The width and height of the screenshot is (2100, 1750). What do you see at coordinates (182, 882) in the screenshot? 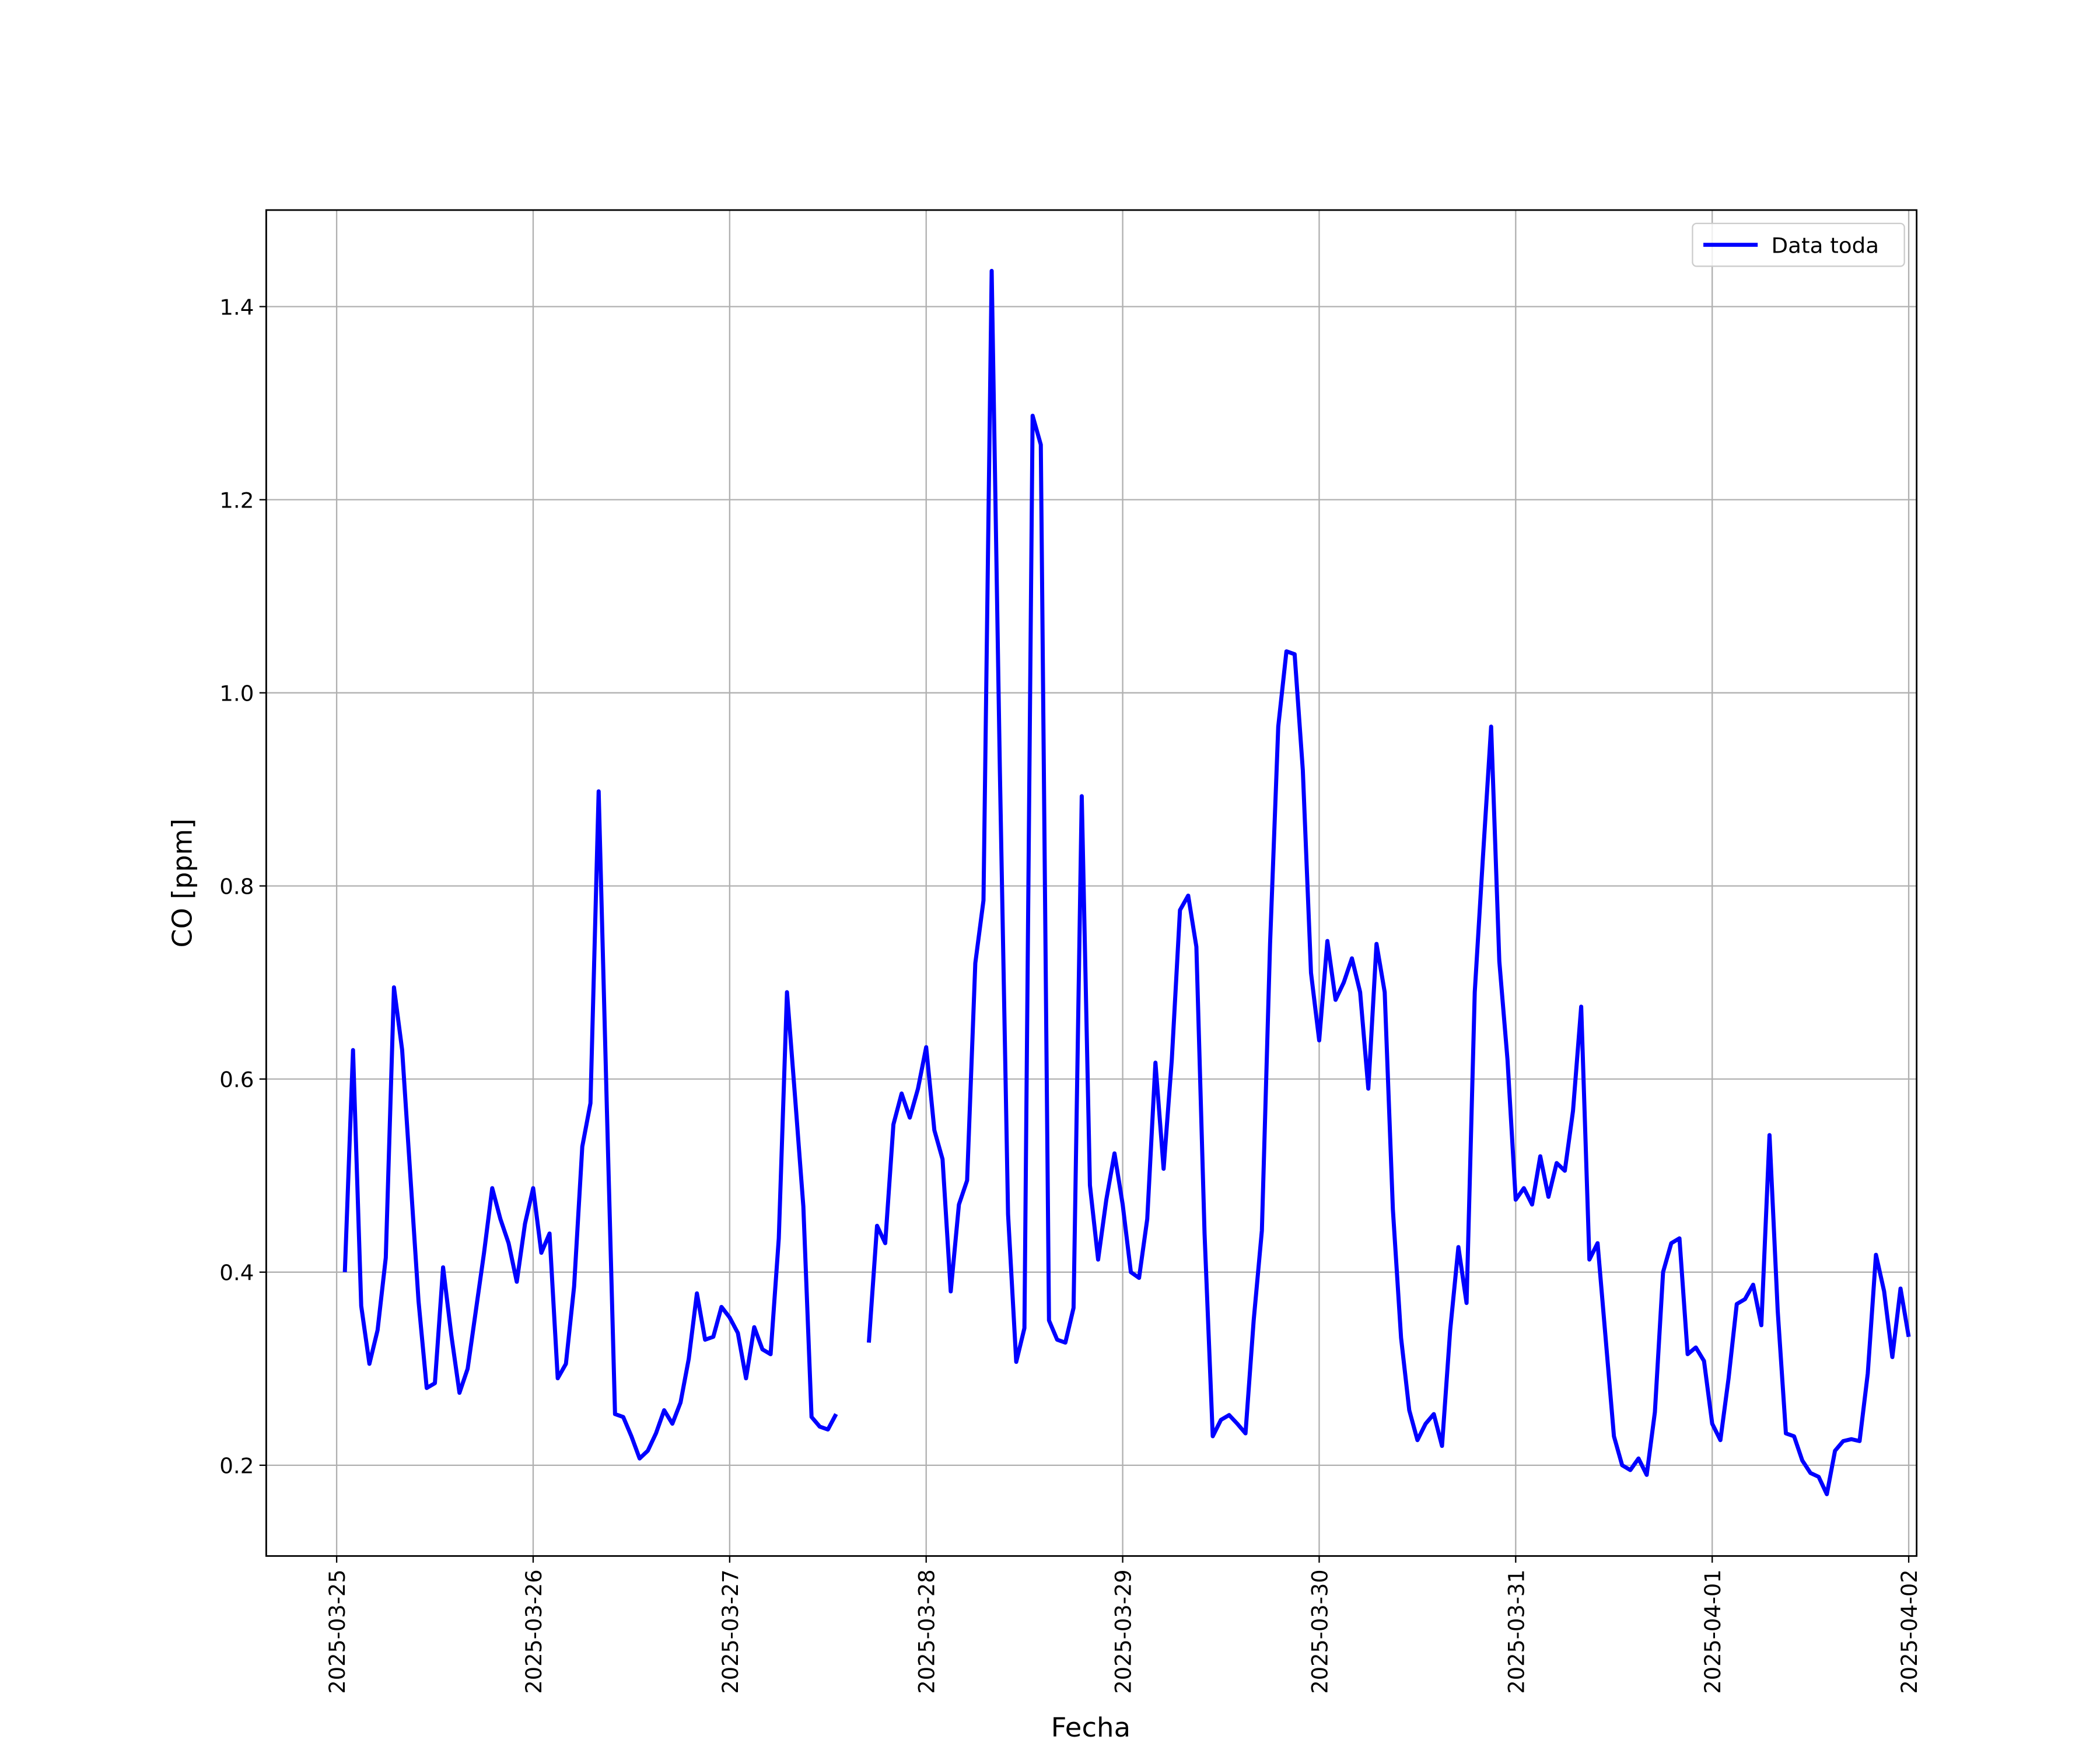
I see `y-axis-label: CO [ppm]` at bounding box center [182, 882].